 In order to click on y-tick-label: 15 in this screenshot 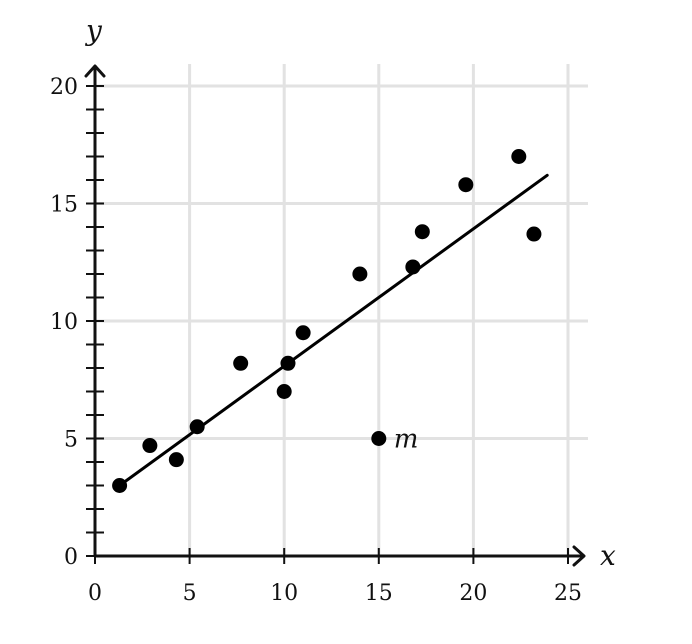, I will do `click(64, 205)`.